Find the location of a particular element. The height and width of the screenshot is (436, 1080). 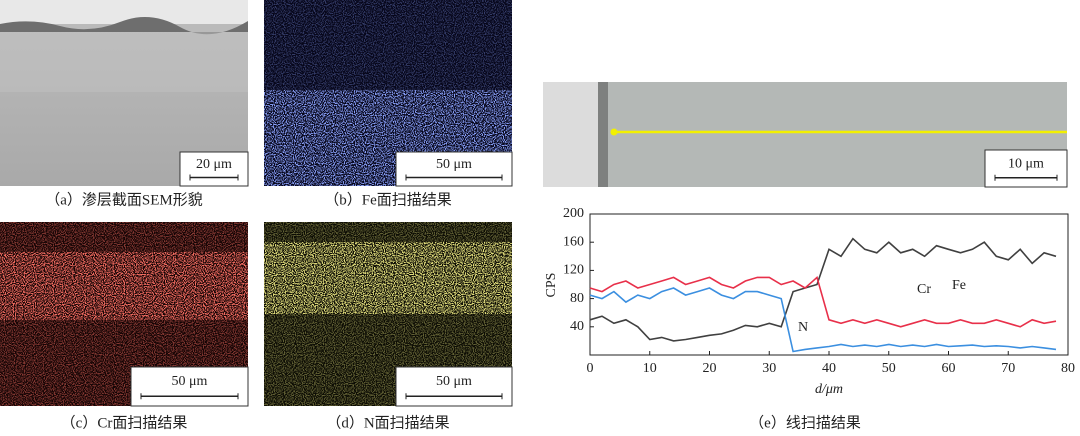

x-tick-label: 20 is located at coordinates (710, 368).